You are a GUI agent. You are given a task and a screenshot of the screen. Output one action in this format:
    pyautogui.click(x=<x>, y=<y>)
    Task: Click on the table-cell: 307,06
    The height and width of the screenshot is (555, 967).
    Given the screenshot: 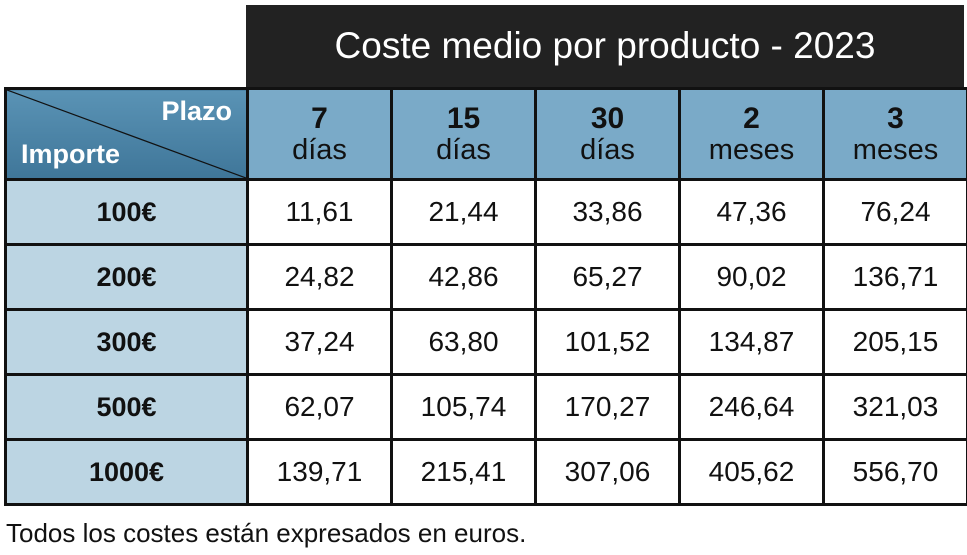 What is the action you would take?
    pyautogui.click(x=607, y=472)
    